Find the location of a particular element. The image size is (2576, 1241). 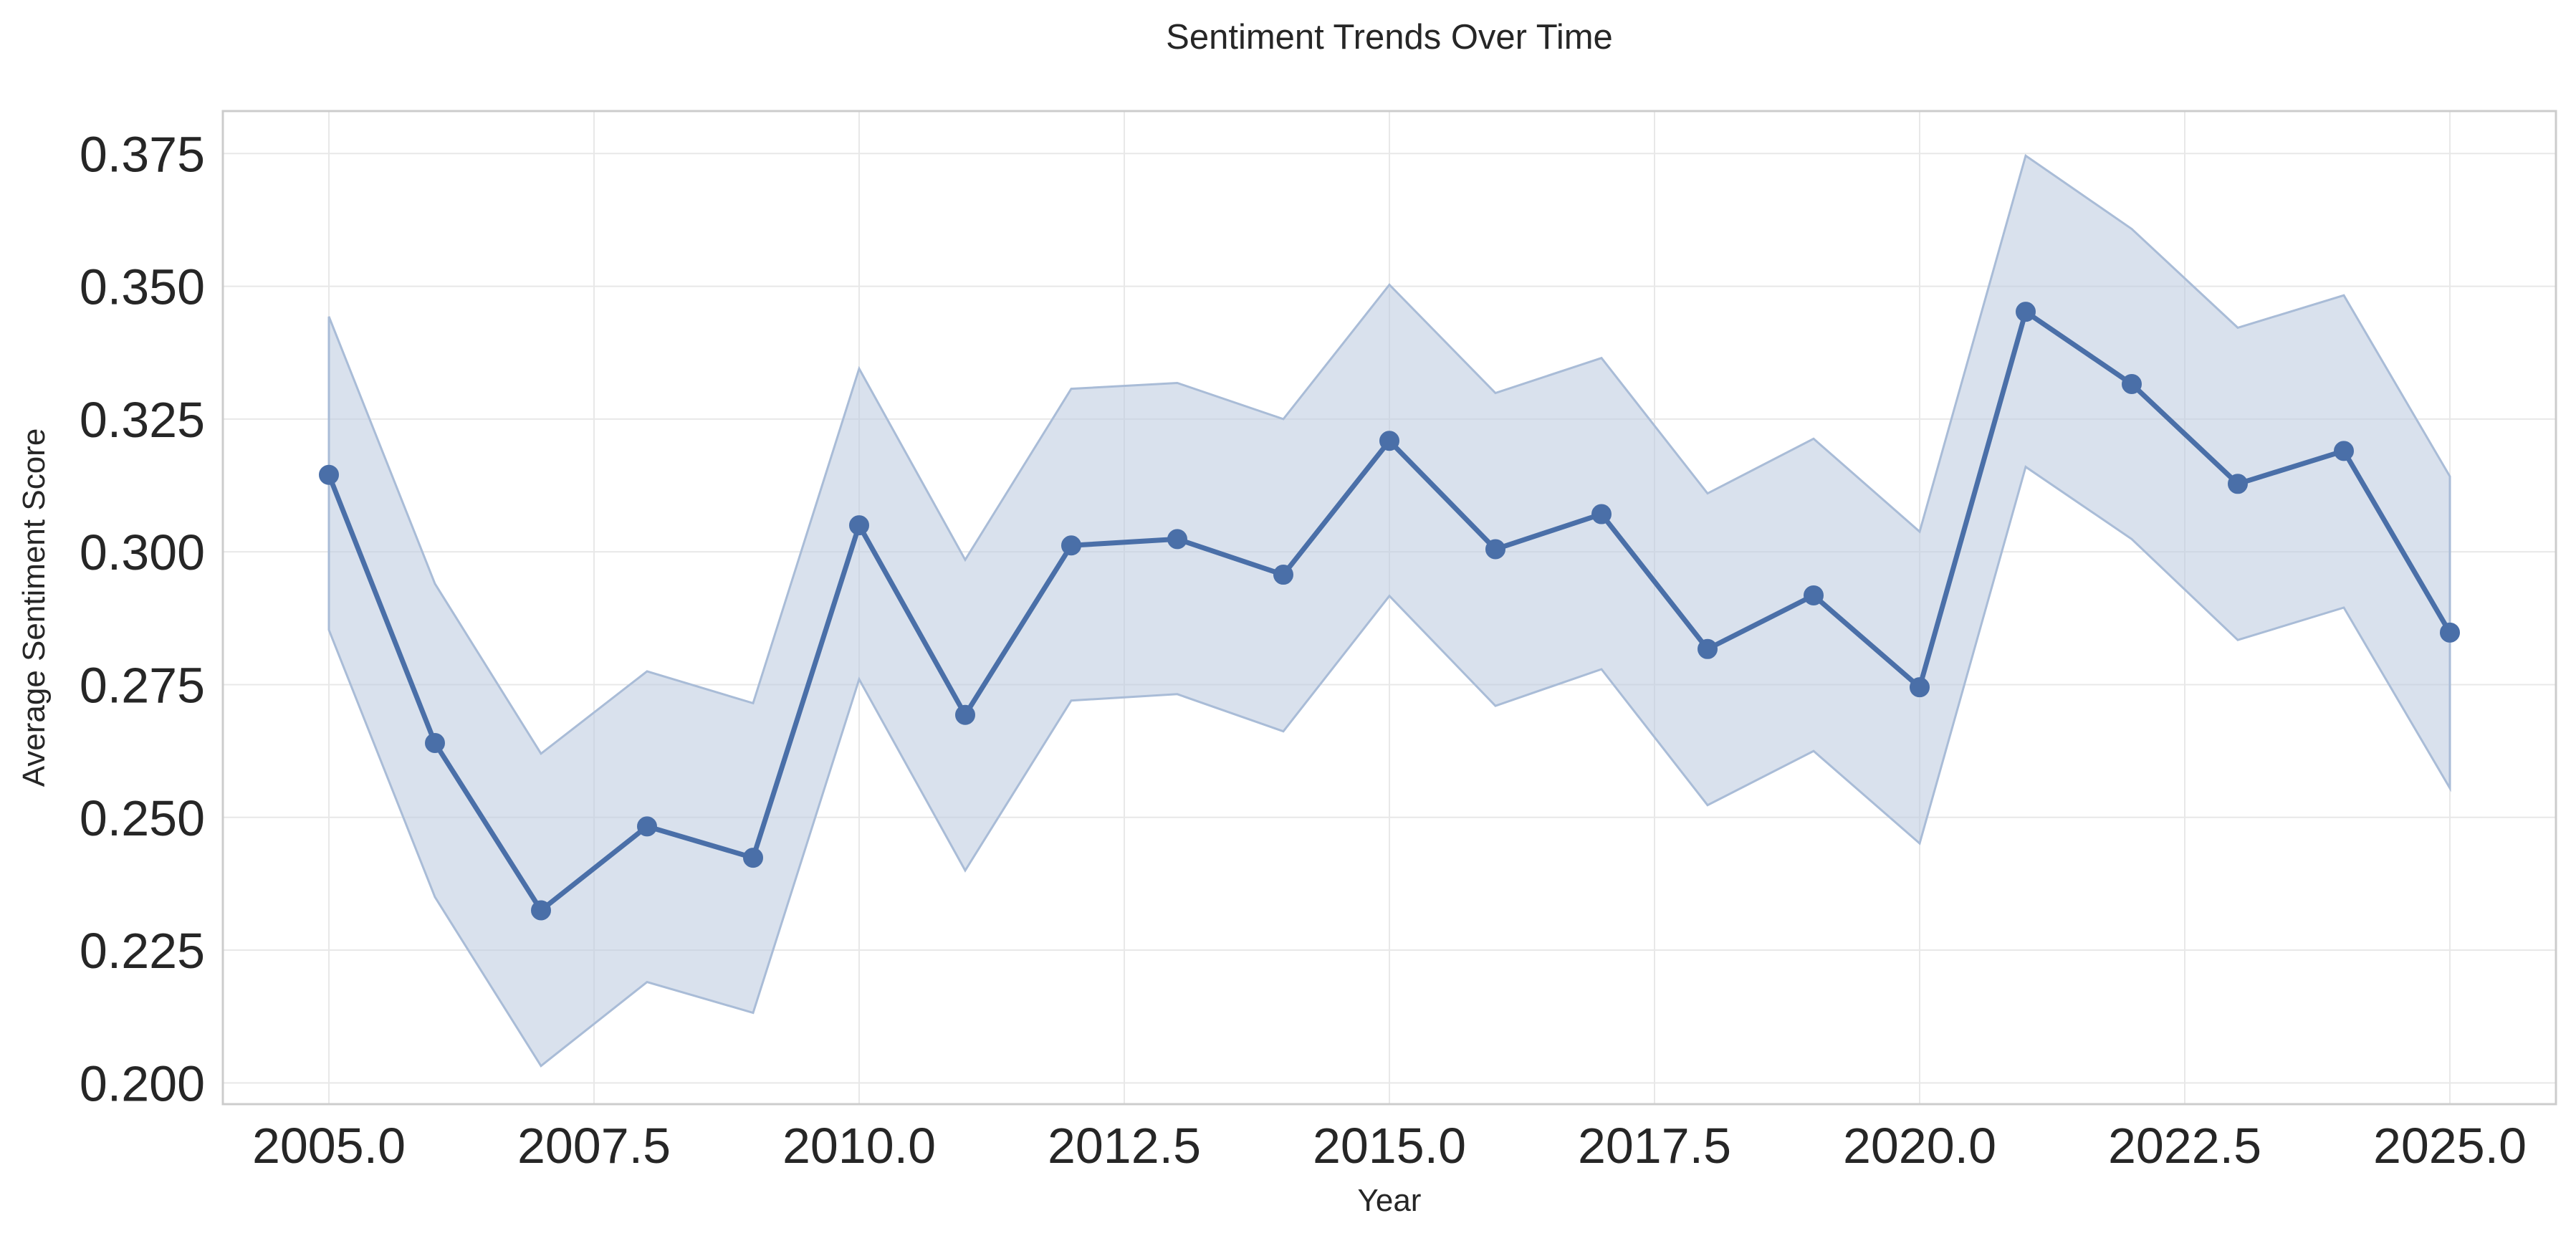

y-tick-label: 0.375 is located at coordinates (142, 154).